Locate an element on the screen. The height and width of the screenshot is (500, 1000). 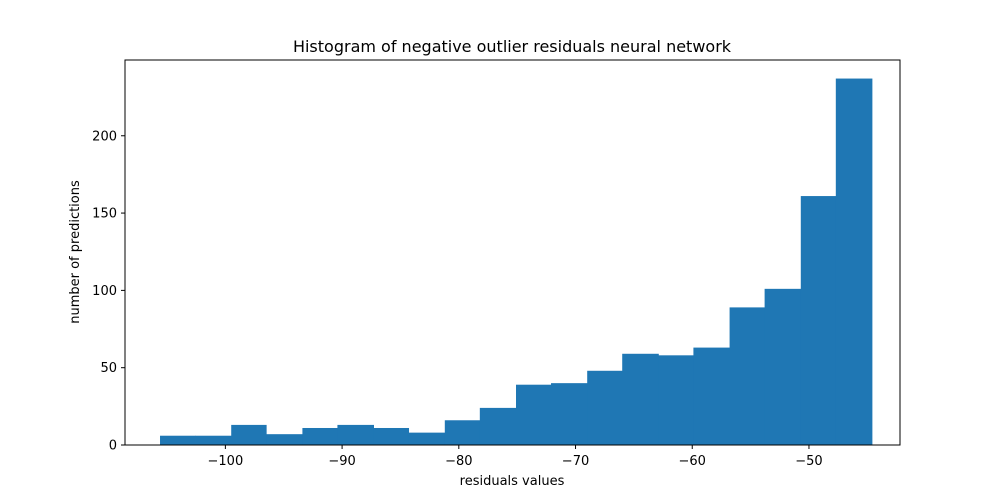
x-tick-label: −70 is located at coordinates (575, 461).